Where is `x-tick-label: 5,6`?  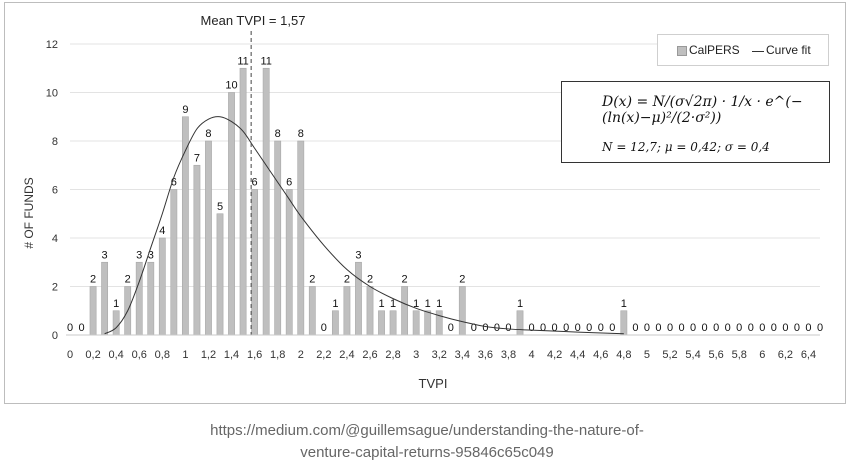 x-tick-label: 5,6 is located at coordinates (716, 355).